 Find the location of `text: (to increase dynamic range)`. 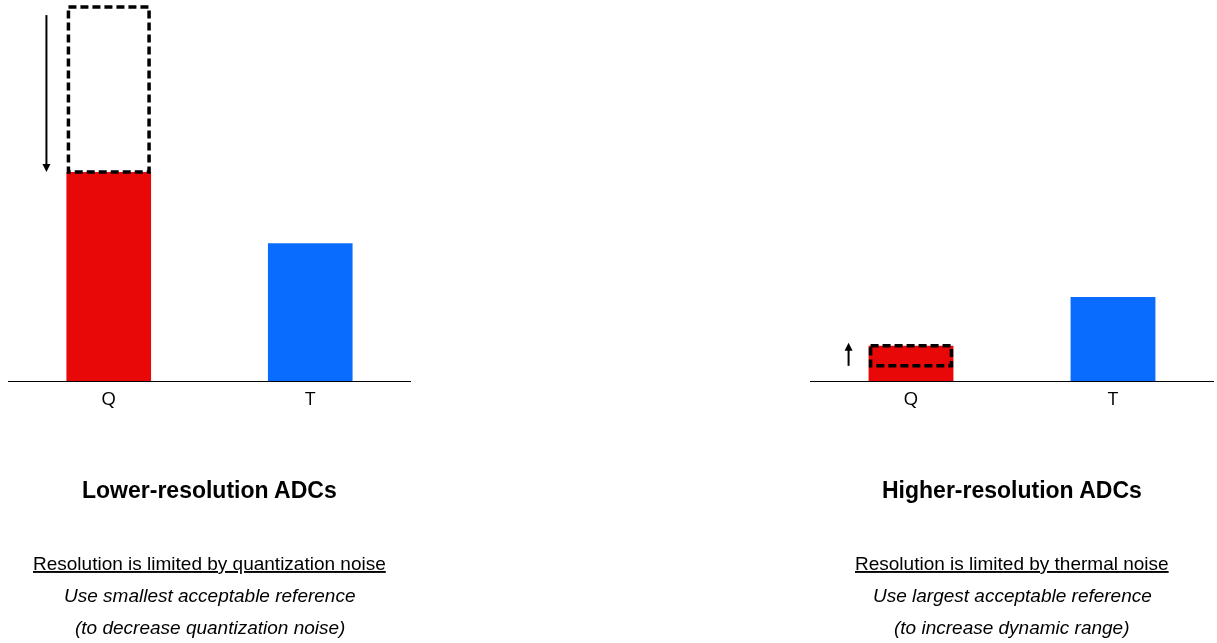

text: (to increase dynamic range) is located at coordinates (1012, 627).